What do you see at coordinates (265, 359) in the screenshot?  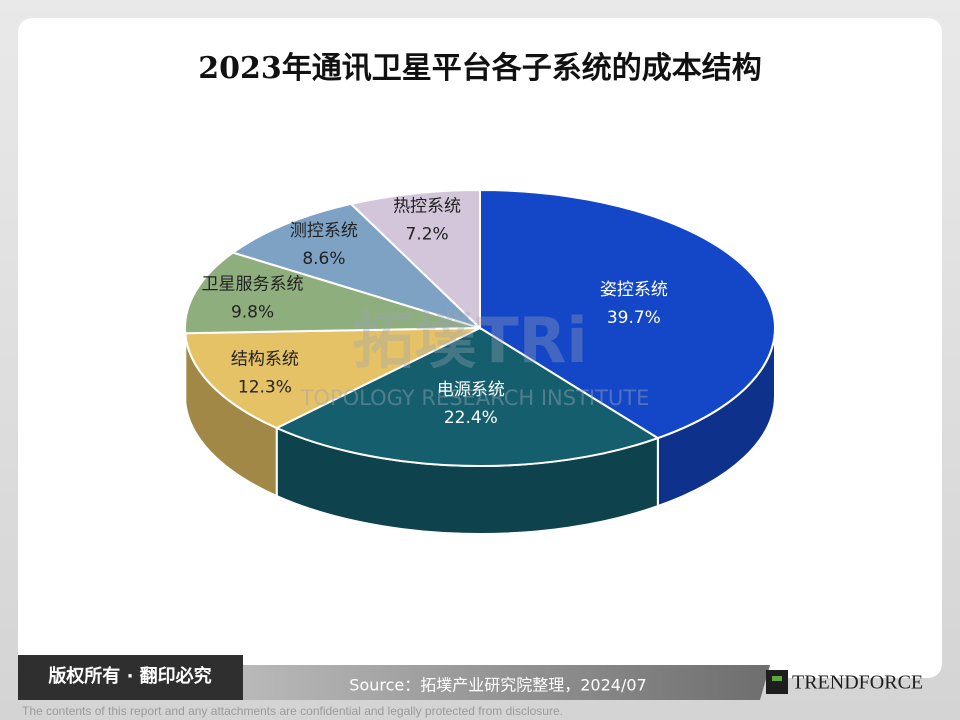 I see `slice-label: 结构系统` at bounding box center [265, 359].